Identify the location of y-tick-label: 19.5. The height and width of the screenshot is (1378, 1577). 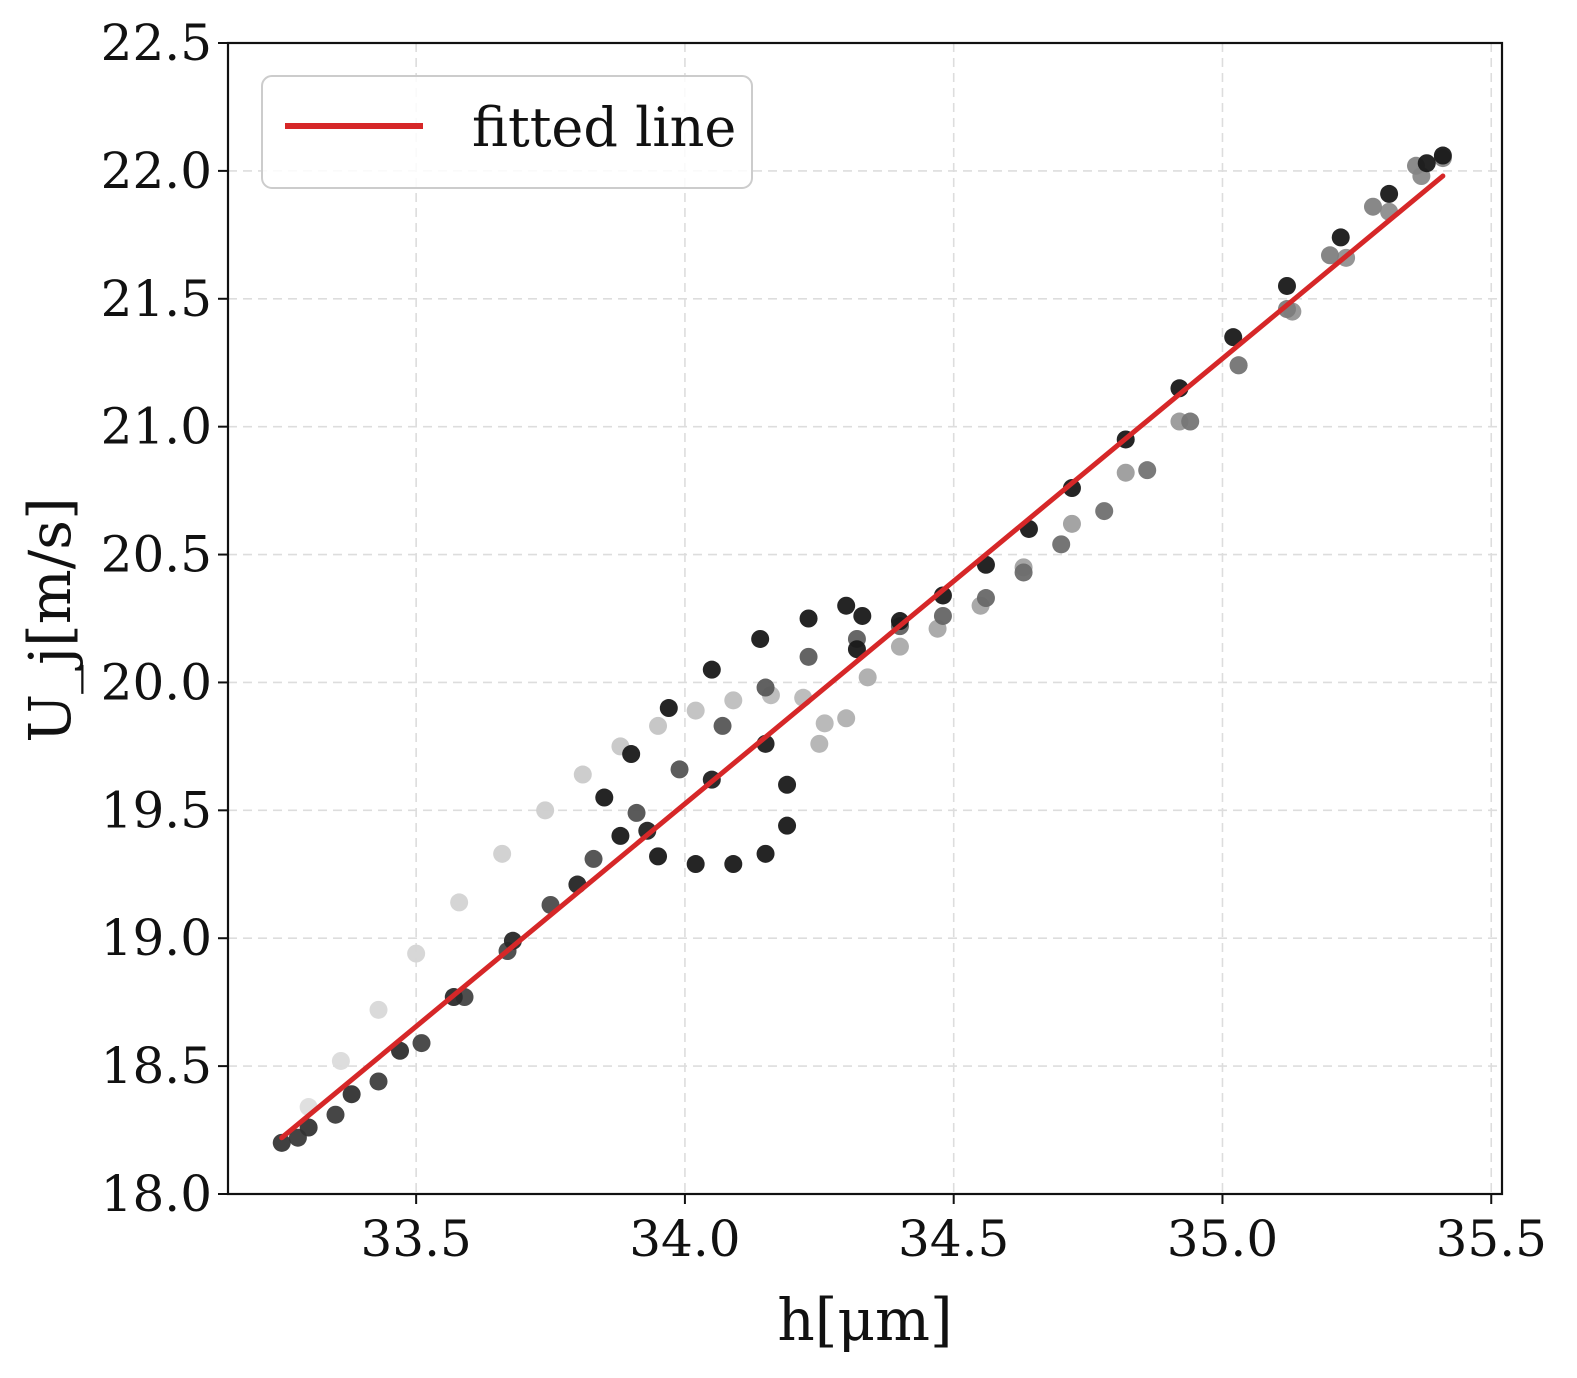
(156, 810).